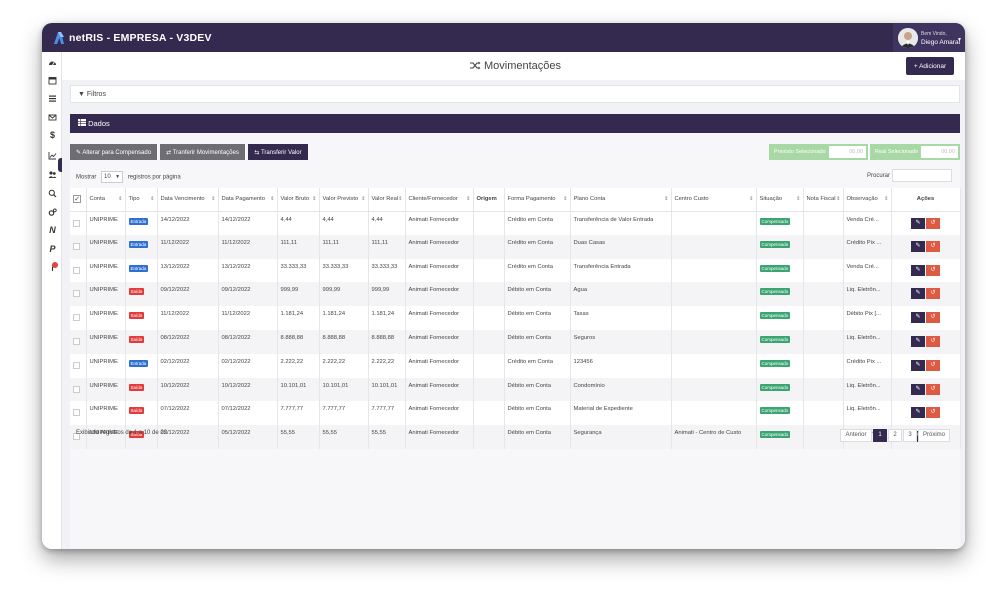 Image resolution: width=986 pixels, height=606 pixels. Describe the element at coordinates (78, 200) in the screenshot. I see `select-all-checkbox: ✓` at that location.